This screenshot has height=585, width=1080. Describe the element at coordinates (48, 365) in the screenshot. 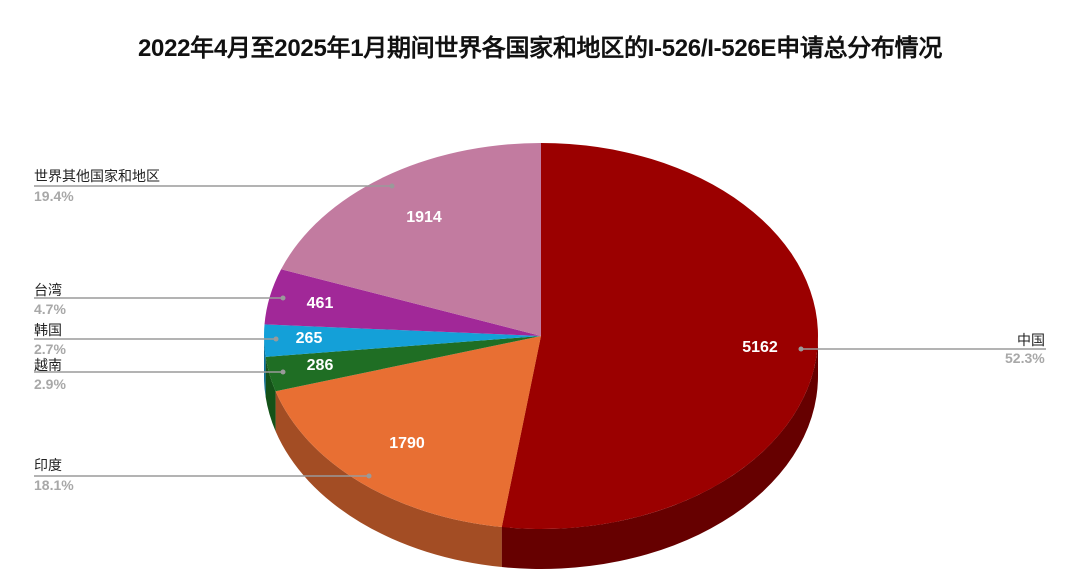

I see `label-vietnam-name: 越南` at that location.